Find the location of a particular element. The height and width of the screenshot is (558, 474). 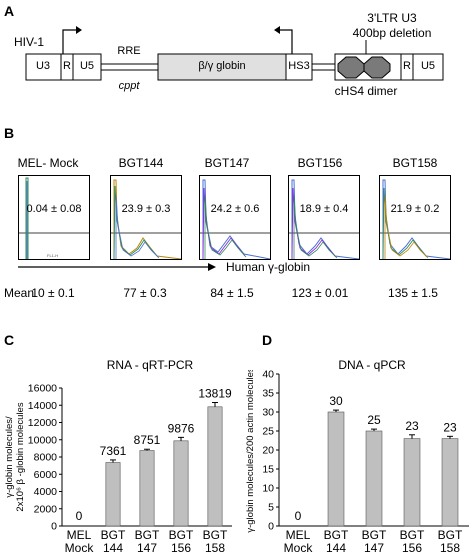

mean-value: 135 ± 1.5 is located at coordinates (413, 293).